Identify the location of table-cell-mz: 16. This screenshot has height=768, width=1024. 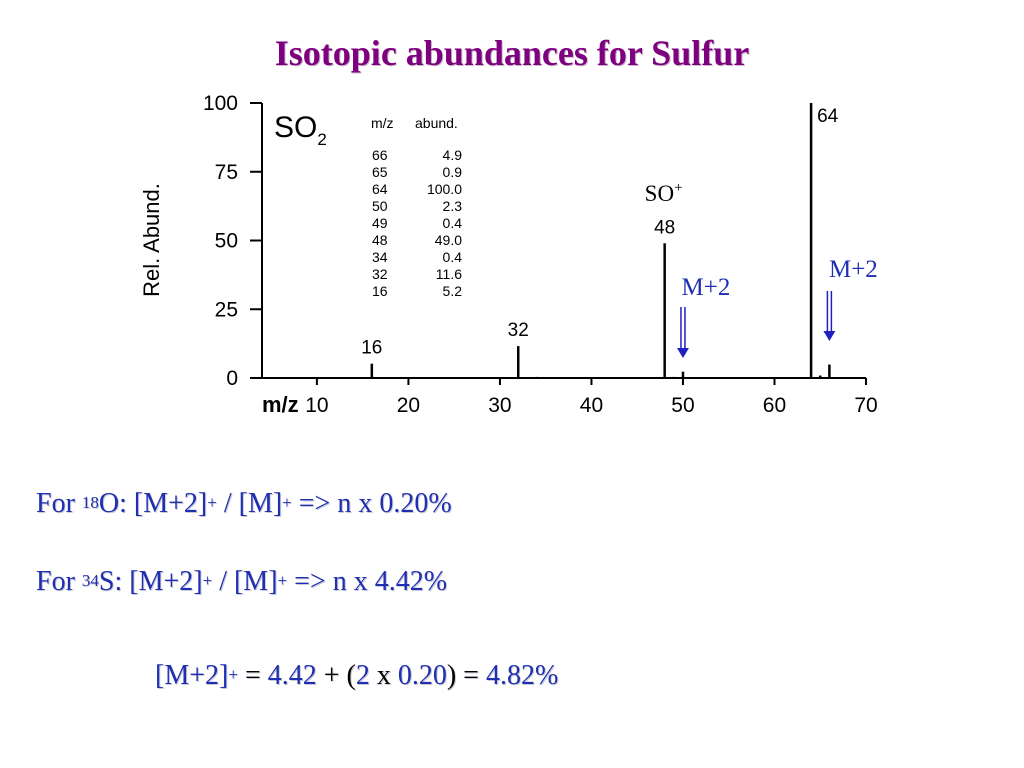
(380, 291).